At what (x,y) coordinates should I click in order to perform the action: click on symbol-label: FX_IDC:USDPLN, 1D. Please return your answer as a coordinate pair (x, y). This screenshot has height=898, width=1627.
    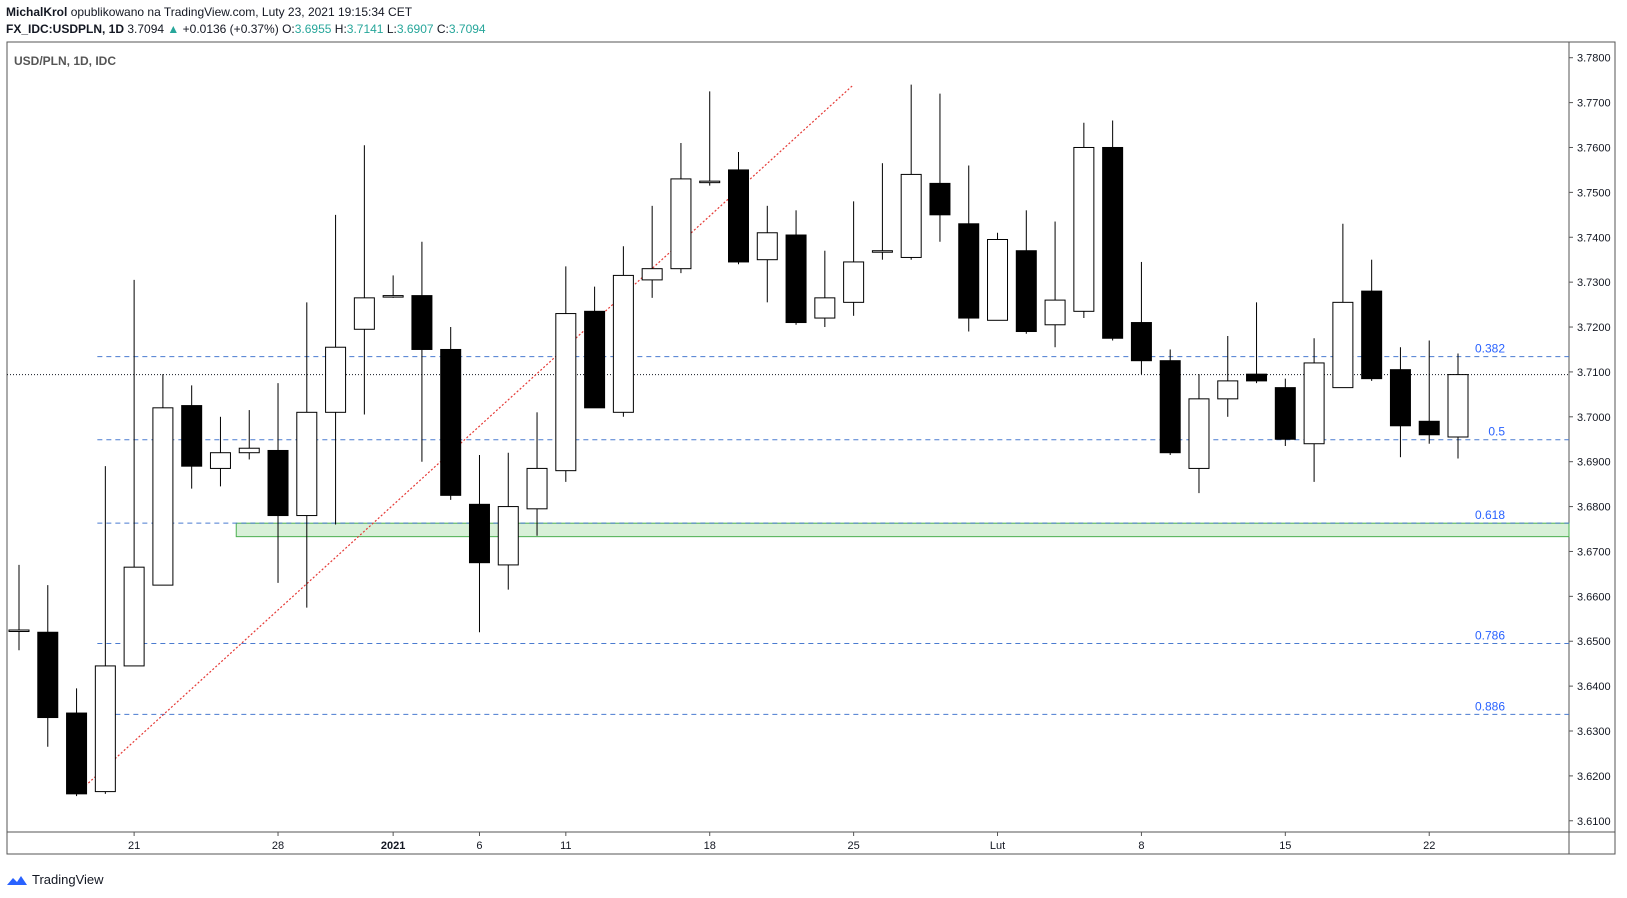
    Looking at the image, I should click on (65, 29).